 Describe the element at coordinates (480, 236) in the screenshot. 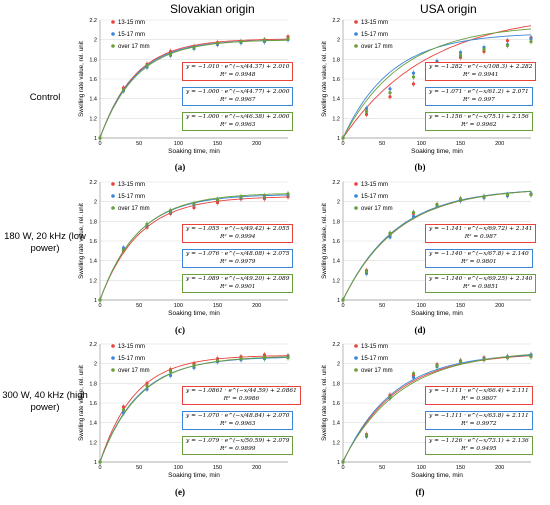

I see `r-squared: R² = 0.987` at that location.